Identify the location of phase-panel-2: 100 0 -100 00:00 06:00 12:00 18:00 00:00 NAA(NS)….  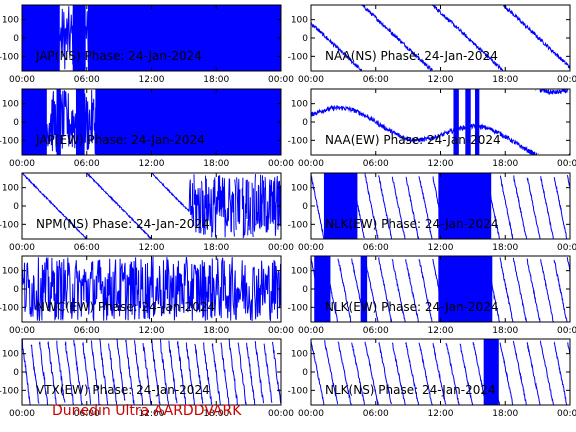
(432, 44).